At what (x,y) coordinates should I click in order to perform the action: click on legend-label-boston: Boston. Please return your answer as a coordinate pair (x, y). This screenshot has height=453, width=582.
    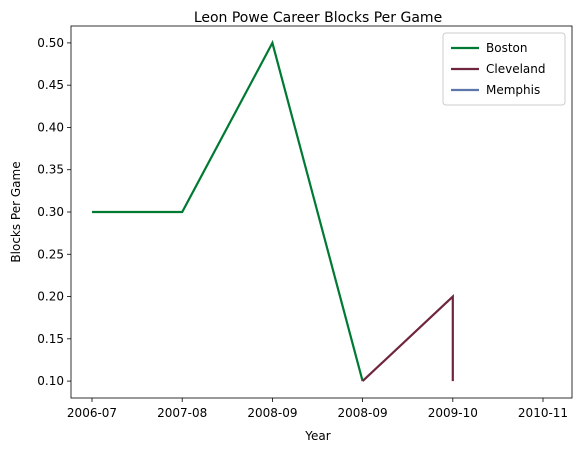
    Looking at the image, I should click on (506, 48).